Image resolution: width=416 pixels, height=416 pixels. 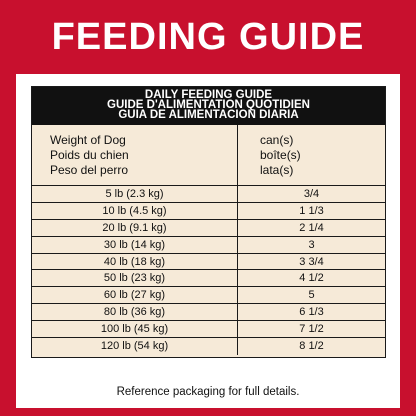 I want to click on table-row: 50 lb (23 kg) 4 1/2, so click(x=208, y=279).